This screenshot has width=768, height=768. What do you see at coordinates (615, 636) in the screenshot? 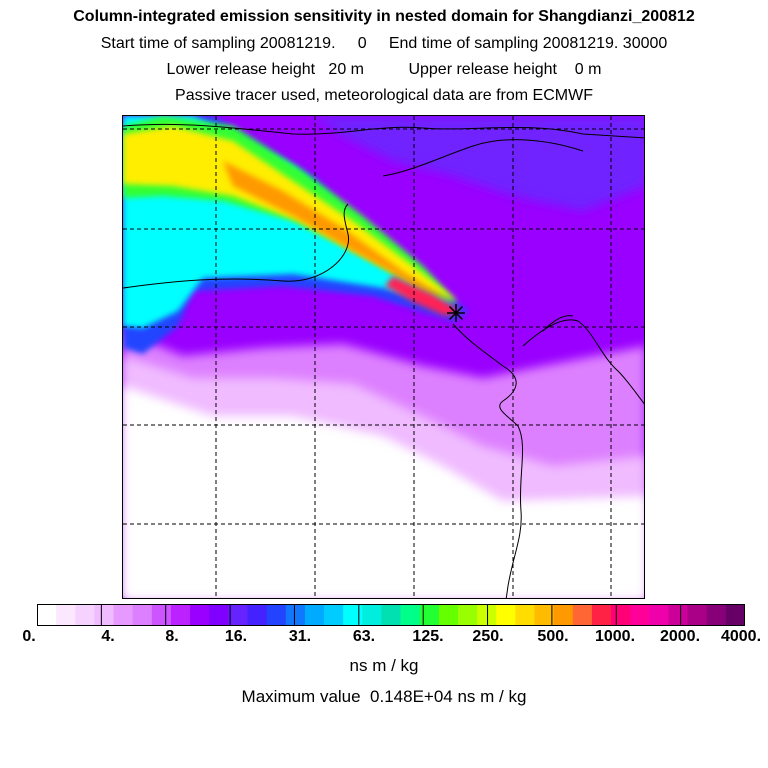
I see `colorbar-tick-label: 1000.` at bounding box center [615, 636].